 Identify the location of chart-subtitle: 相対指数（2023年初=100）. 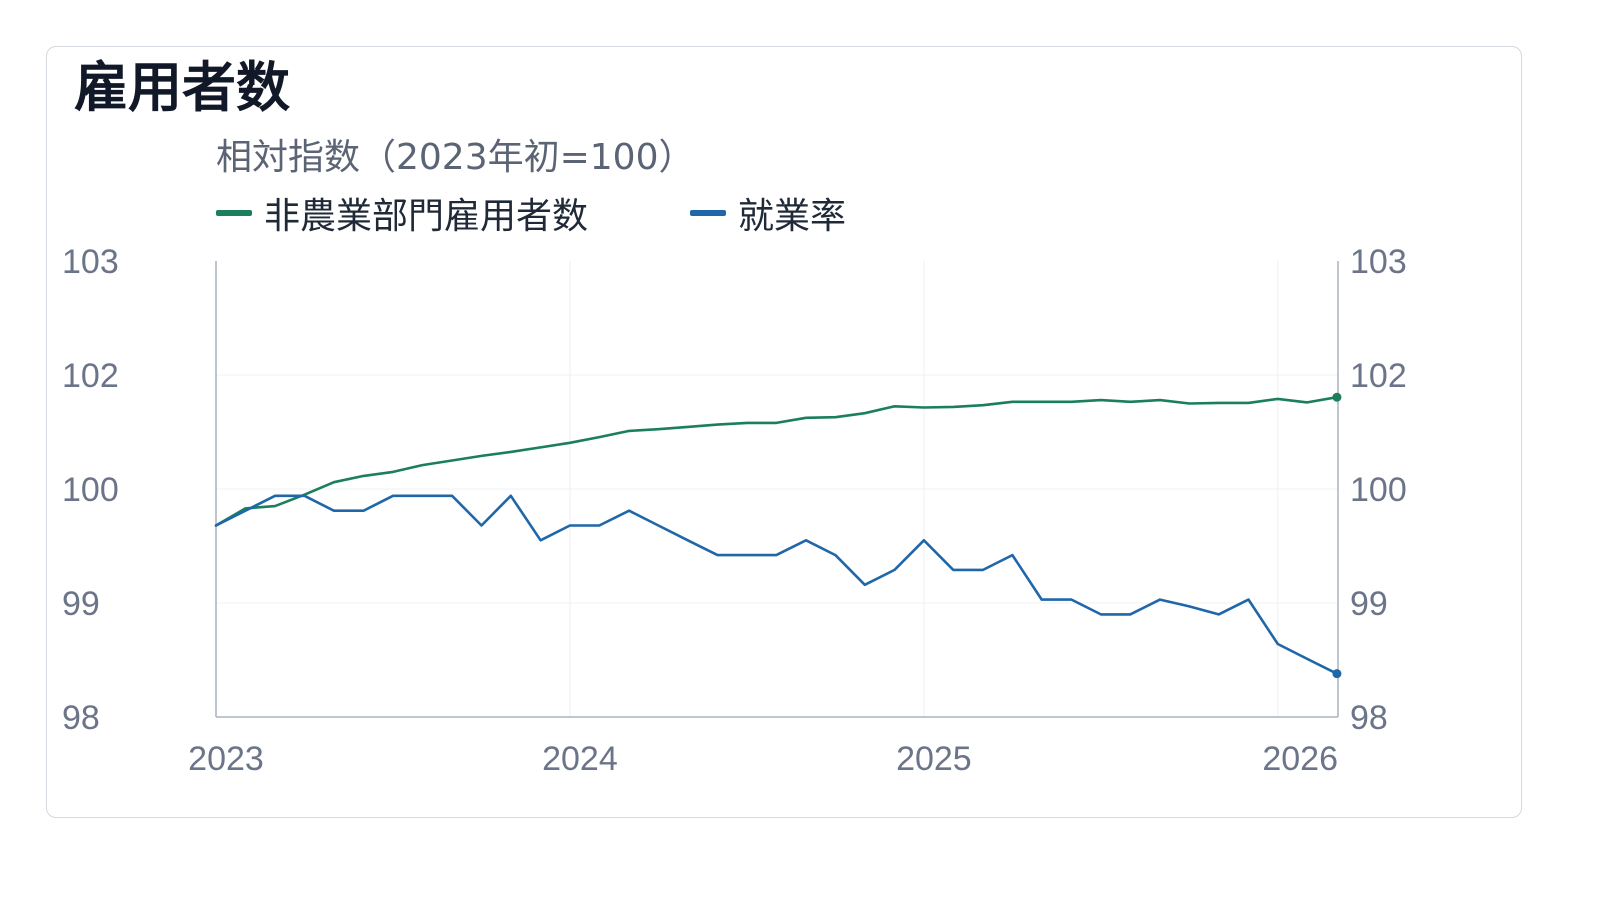
(455, 157).